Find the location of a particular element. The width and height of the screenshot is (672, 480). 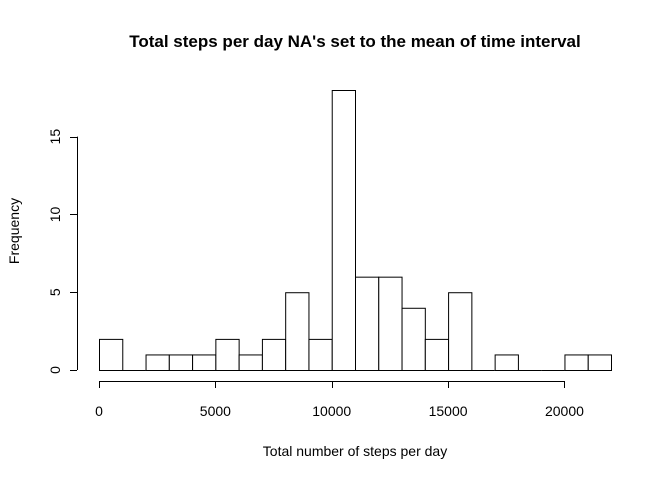

x-tick-label: 20000 is located at coordinates (564, 411).